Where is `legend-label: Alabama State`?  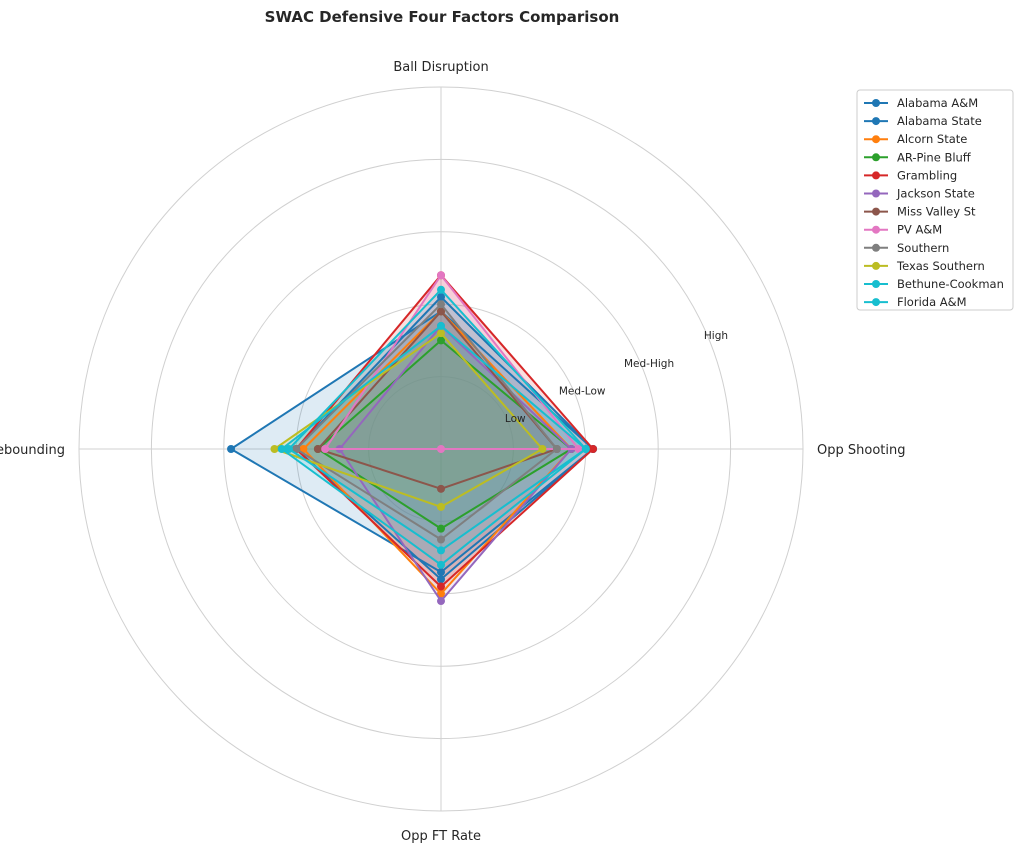
legend-label: Alabama State is located at coordinates (939, 121).